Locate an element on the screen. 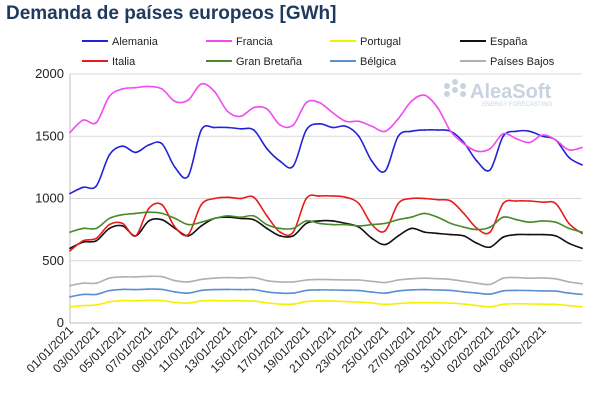 This screenshot has height=418, width=600. watermark-tagline: ENERGY FORECASTING is located at coordinates (517, 105).